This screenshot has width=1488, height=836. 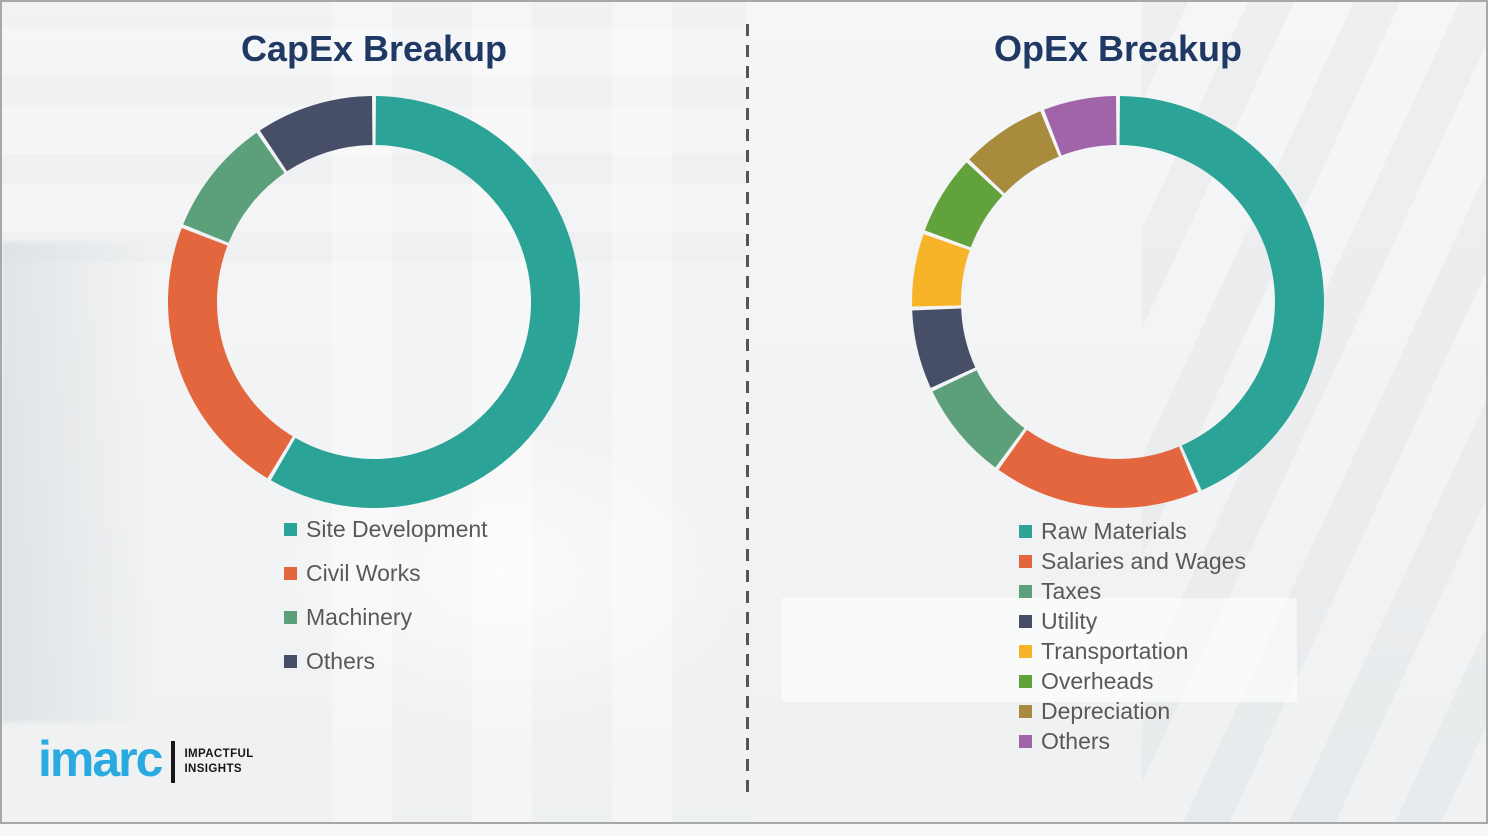 I want to click on legend-item: Depreciation, so click(x=1132, y=711).